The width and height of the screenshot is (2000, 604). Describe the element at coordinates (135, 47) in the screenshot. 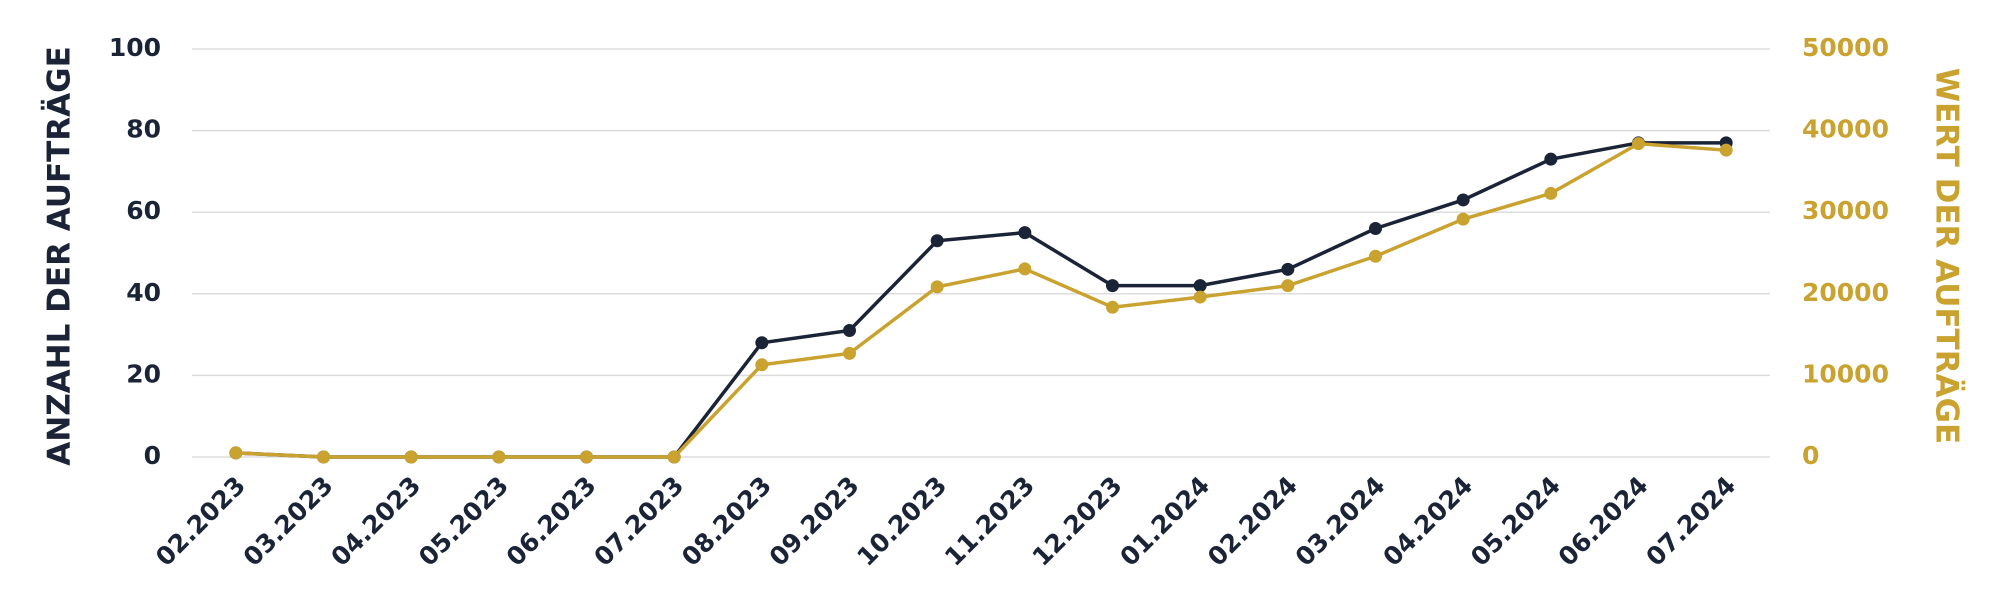

I see `y-tick-label: 100` at that location.